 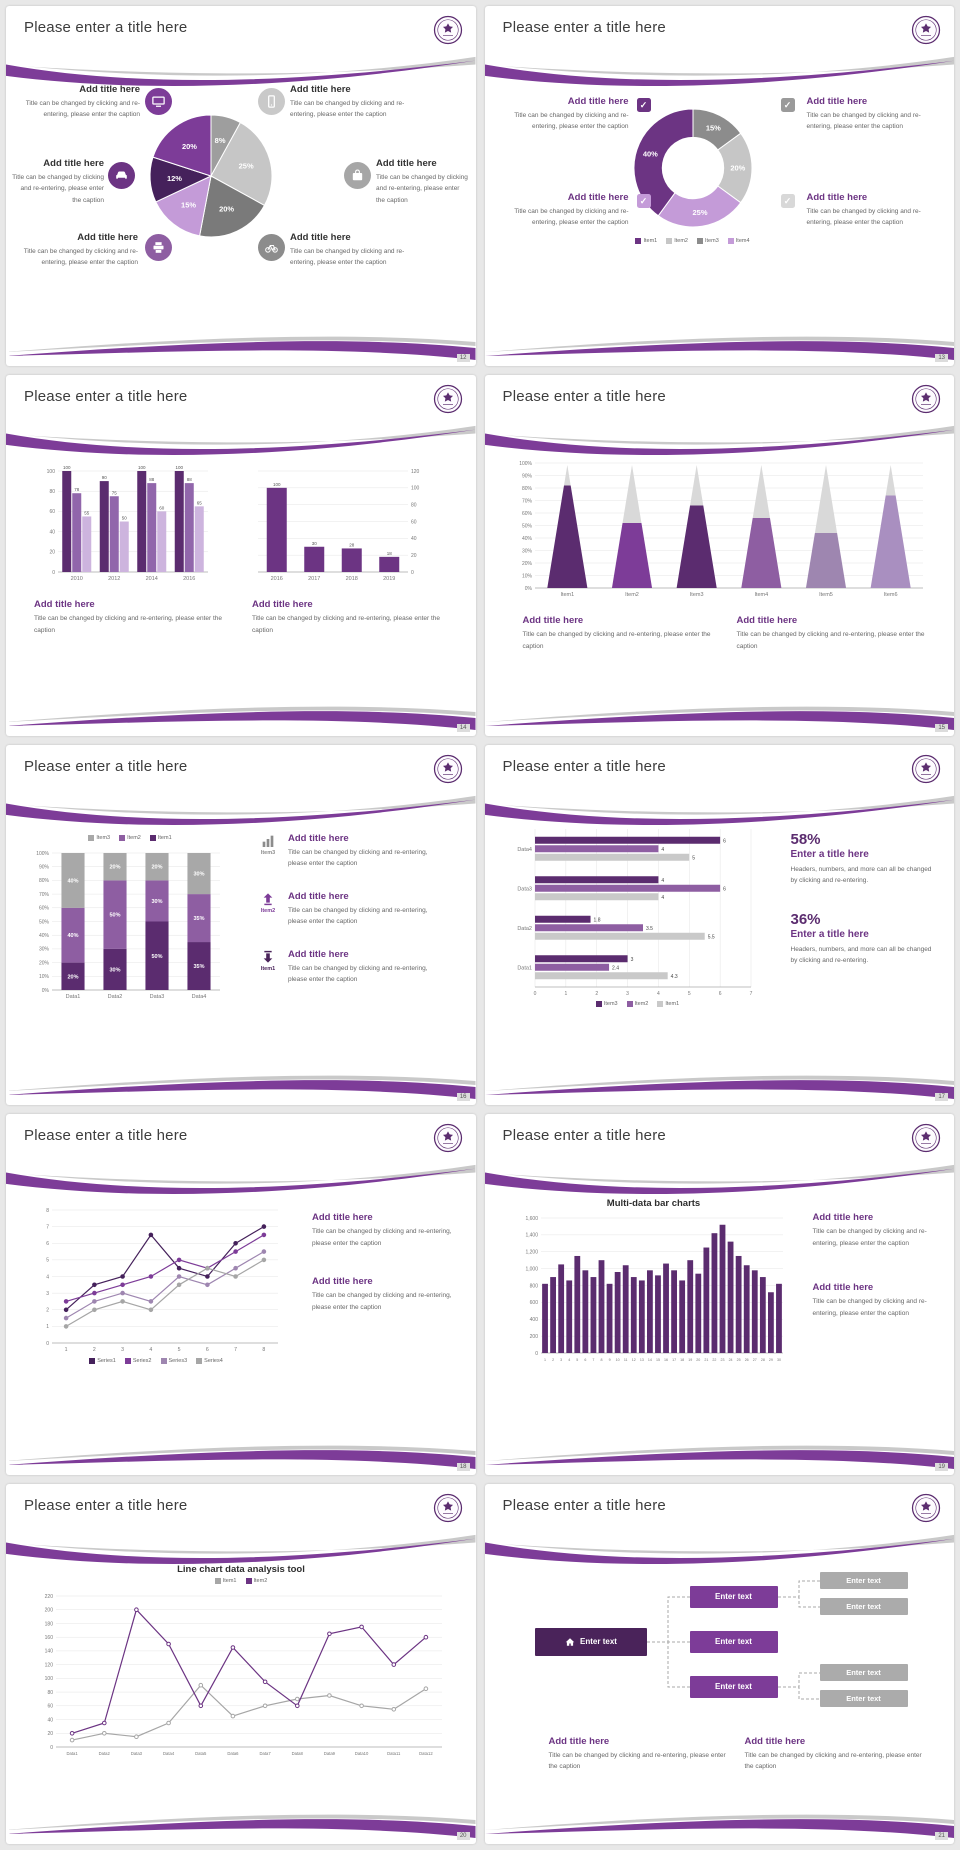 I want to click on svg-text: 40%, so click(x=526, y=539).